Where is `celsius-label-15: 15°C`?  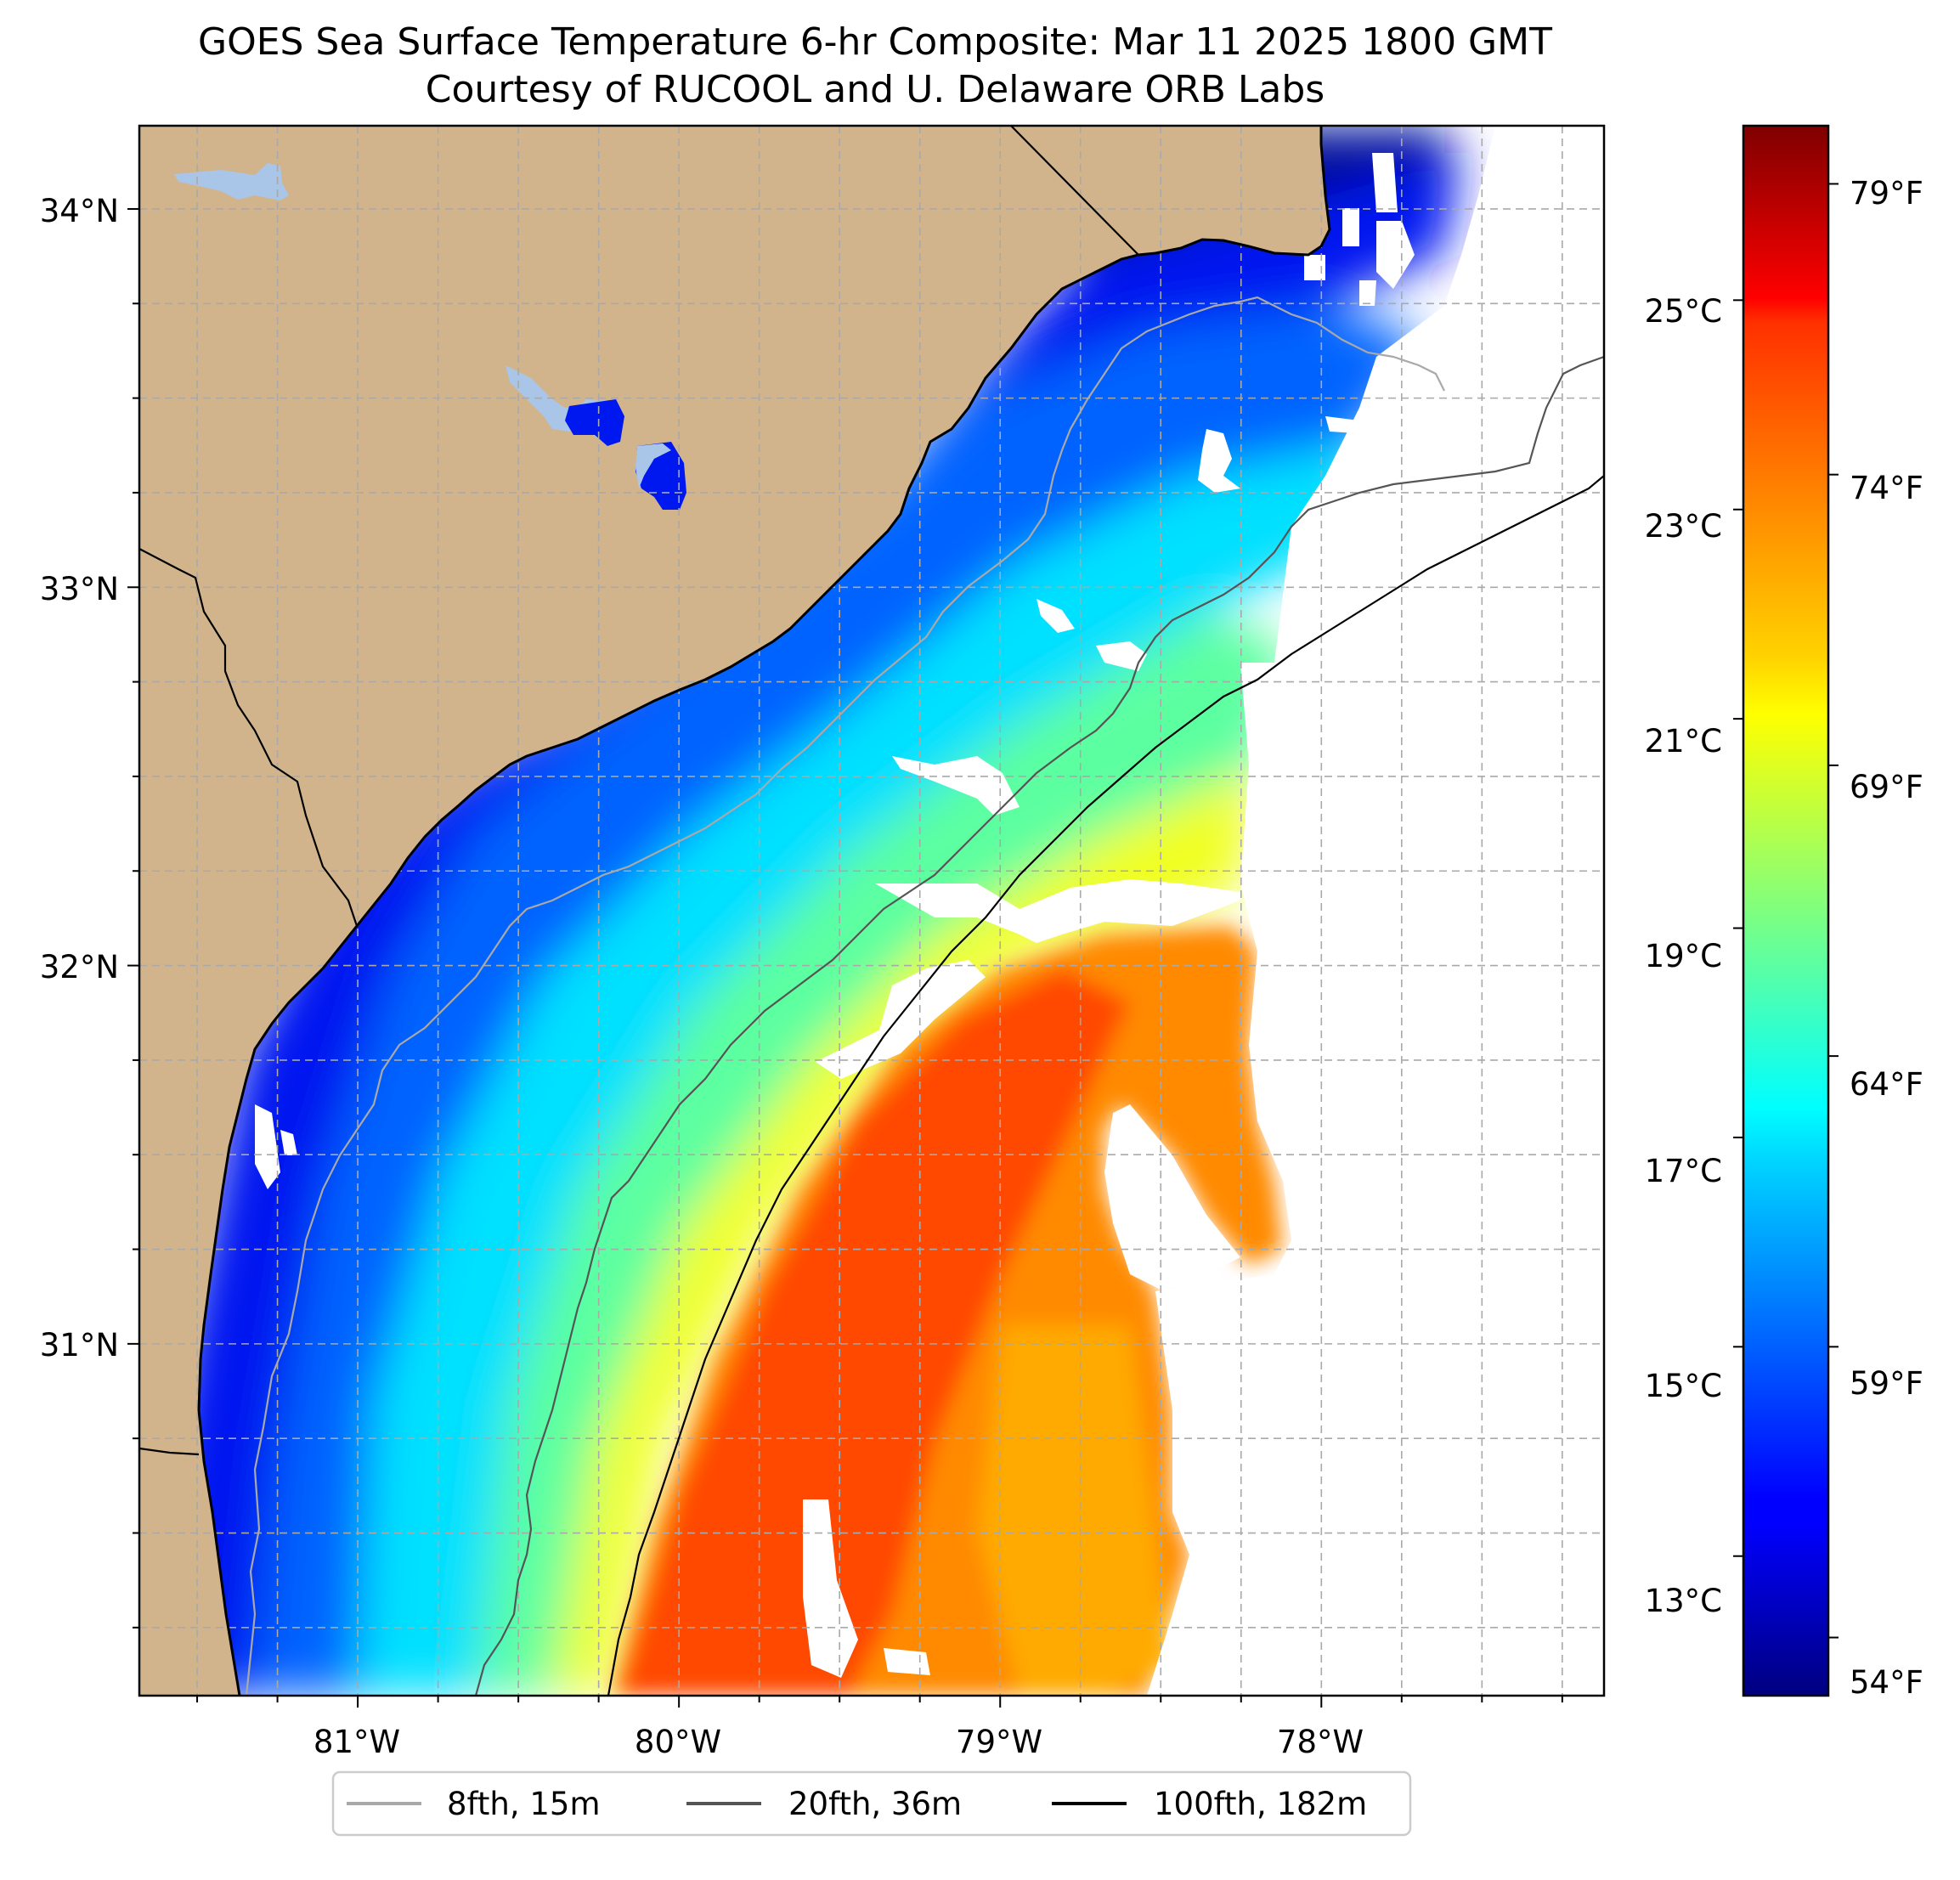 celsius-label-15: 15°C is located at coordinates (1684, 1386).